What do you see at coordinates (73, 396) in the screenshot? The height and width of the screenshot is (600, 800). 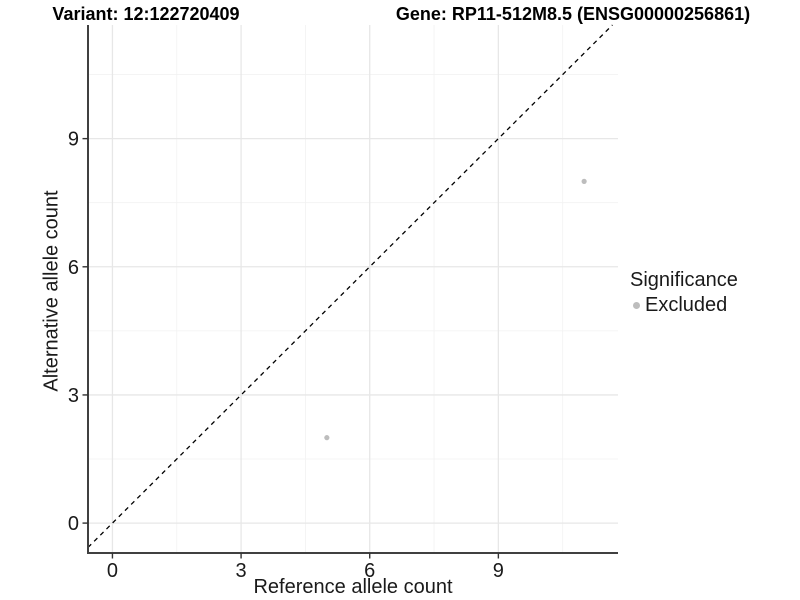 I see `y-tick-label: 3` at bounding box center [73, 396].